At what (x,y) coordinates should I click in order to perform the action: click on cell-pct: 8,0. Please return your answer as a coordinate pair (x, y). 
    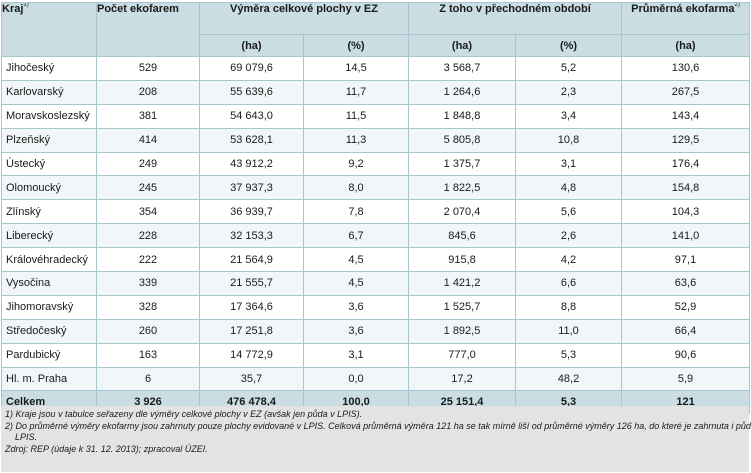
    Looking at the image, I should click on (356, 188).